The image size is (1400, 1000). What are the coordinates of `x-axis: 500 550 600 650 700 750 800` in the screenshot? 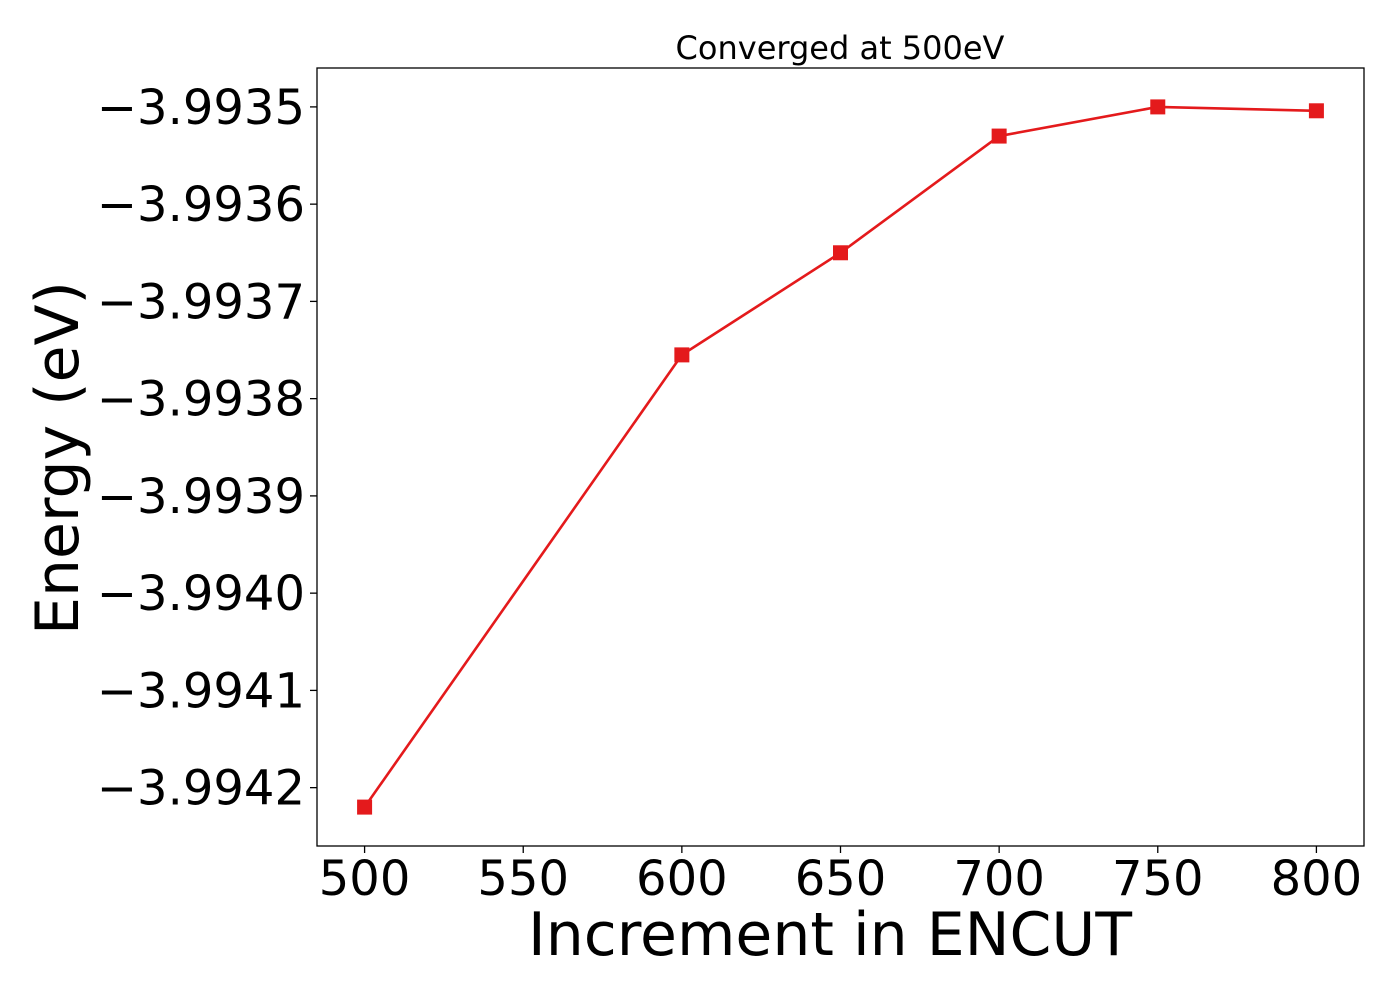 It's located at (840, 876).